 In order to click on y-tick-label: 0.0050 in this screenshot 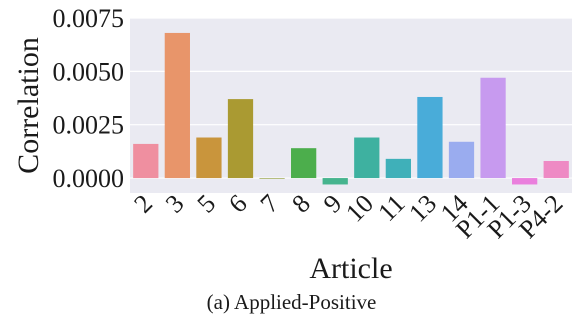, I will do `click(89, 71)`.